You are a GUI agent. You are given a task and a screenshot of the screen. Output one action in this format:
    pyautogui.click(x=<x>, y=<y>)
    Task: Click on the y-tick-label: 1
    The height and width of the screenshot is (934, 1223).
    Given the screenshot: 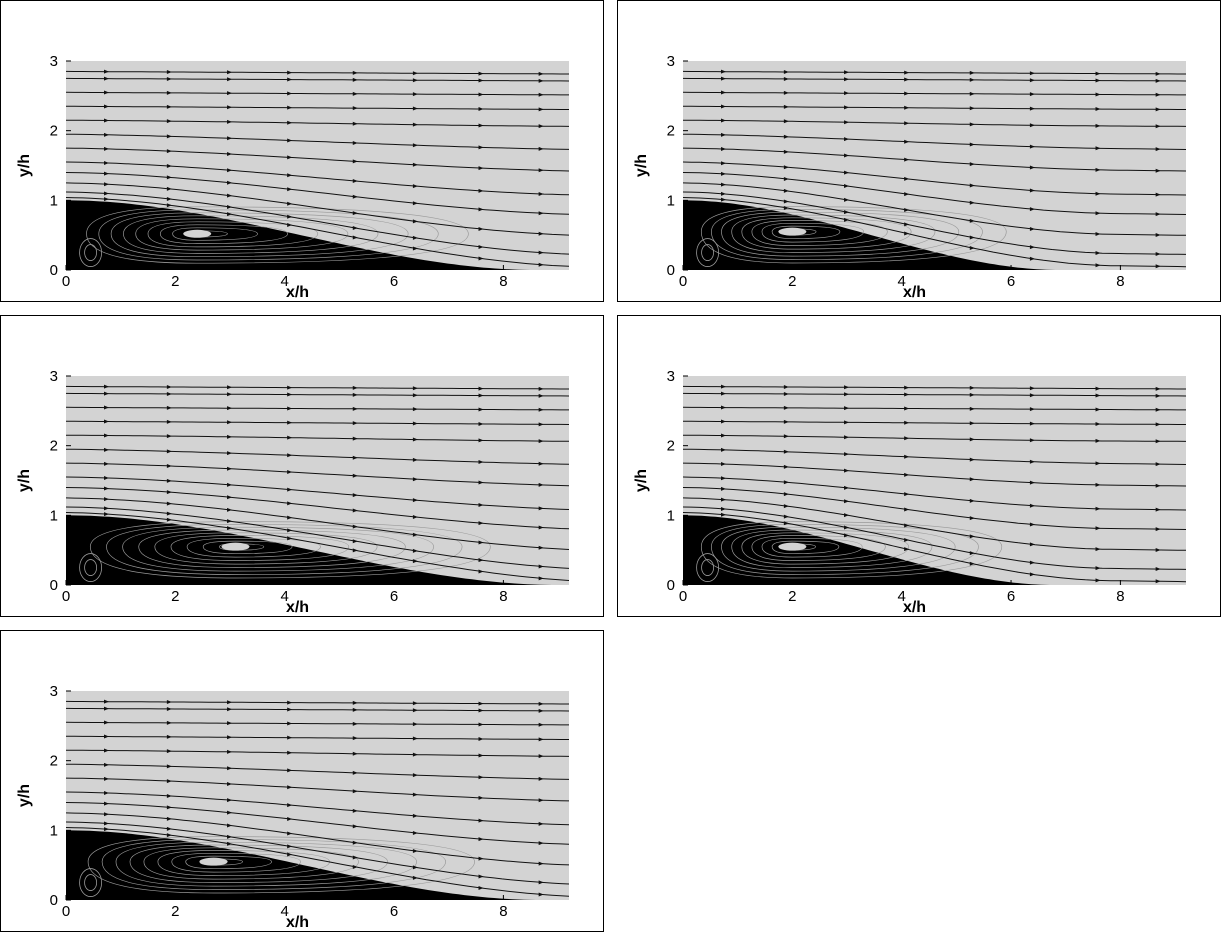 What is the action you would take?
    pyautogui.click(x=671, y=515)
    